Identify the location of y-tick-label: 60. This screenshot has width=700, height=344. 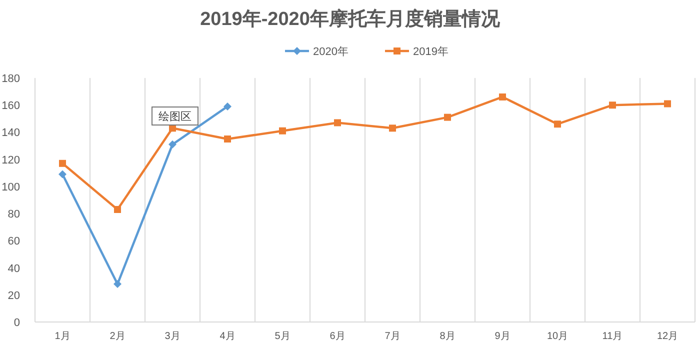
(14, 242).